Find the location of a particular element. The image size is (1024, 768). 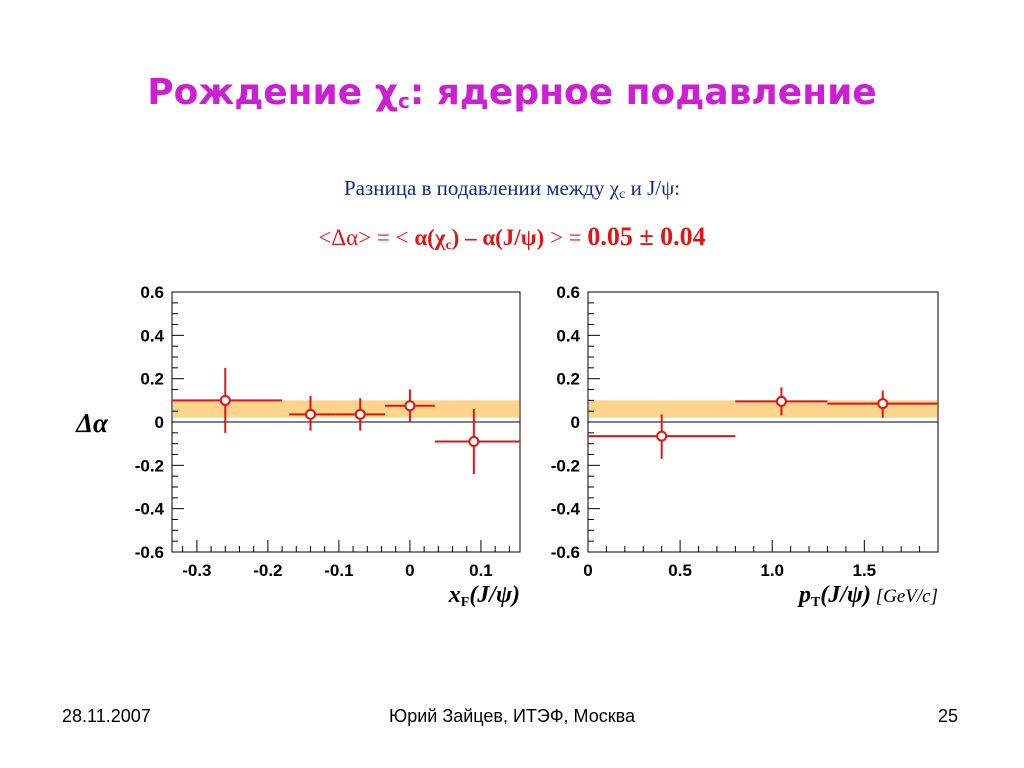

footer-date: 28.11.2007 is located at coordinates (106, 716).